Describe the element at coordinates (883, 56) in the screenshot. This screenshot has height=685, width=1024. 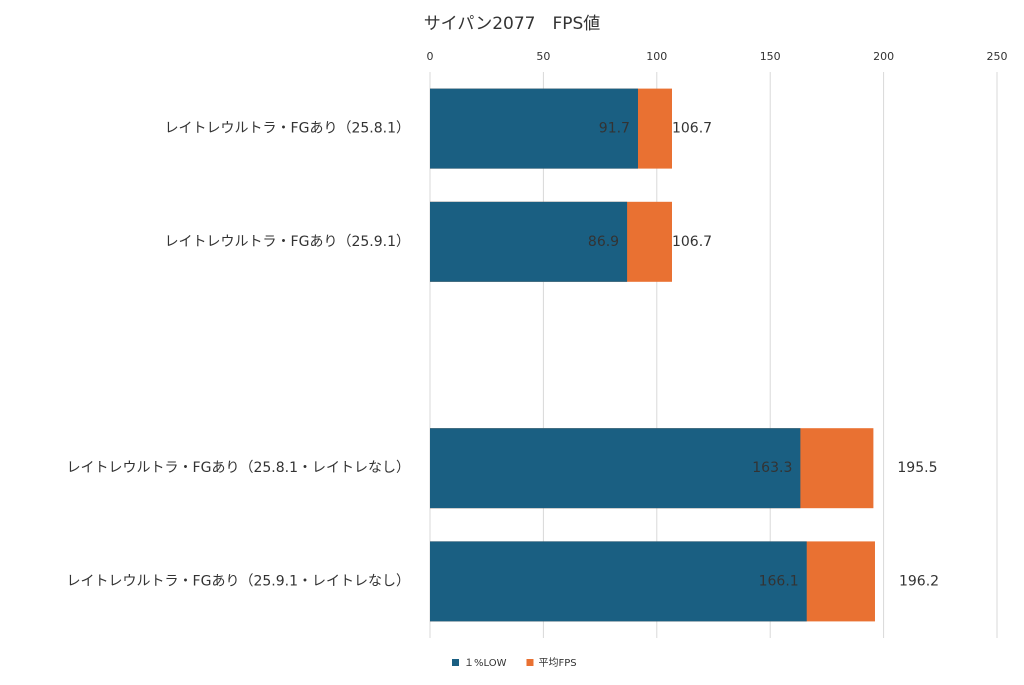
I see `x-tick-label: 200` at that location.